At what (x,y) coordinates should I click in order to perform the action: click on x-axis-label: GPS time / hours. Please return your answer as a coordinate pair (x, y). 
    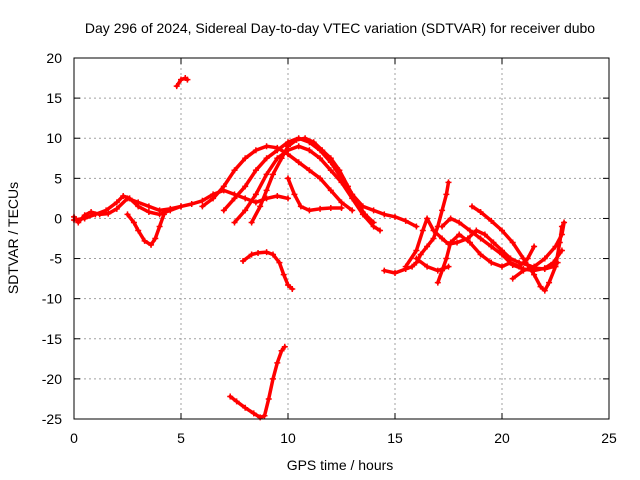
    Looking at the image, I should click on (340, 465).